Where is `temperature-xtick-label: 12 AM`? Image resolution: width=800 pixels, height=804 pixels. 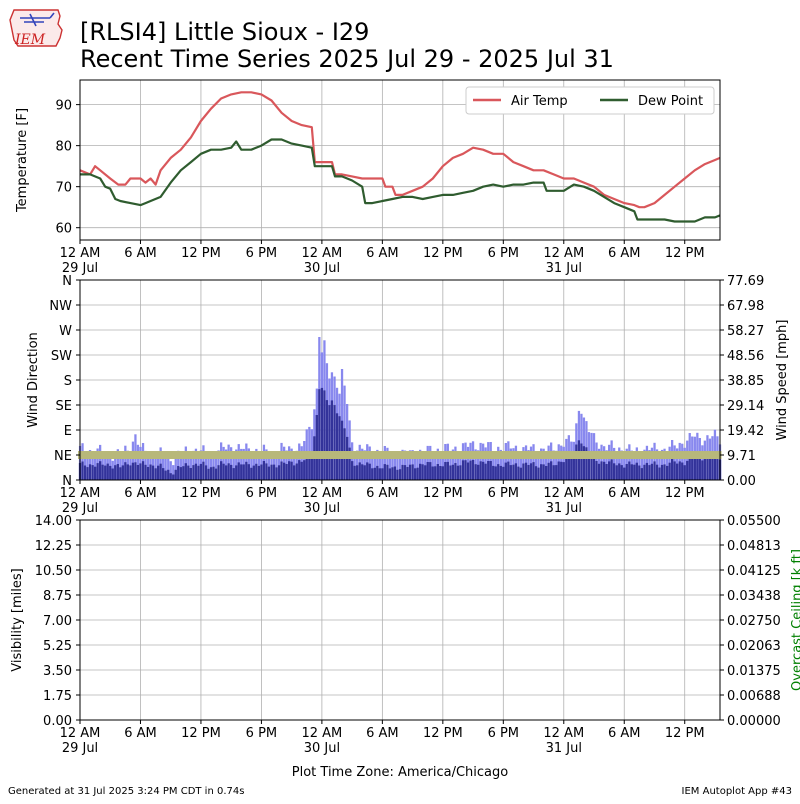
temperature-xtick-label: 12 AM is located at coordinates (80, 253).